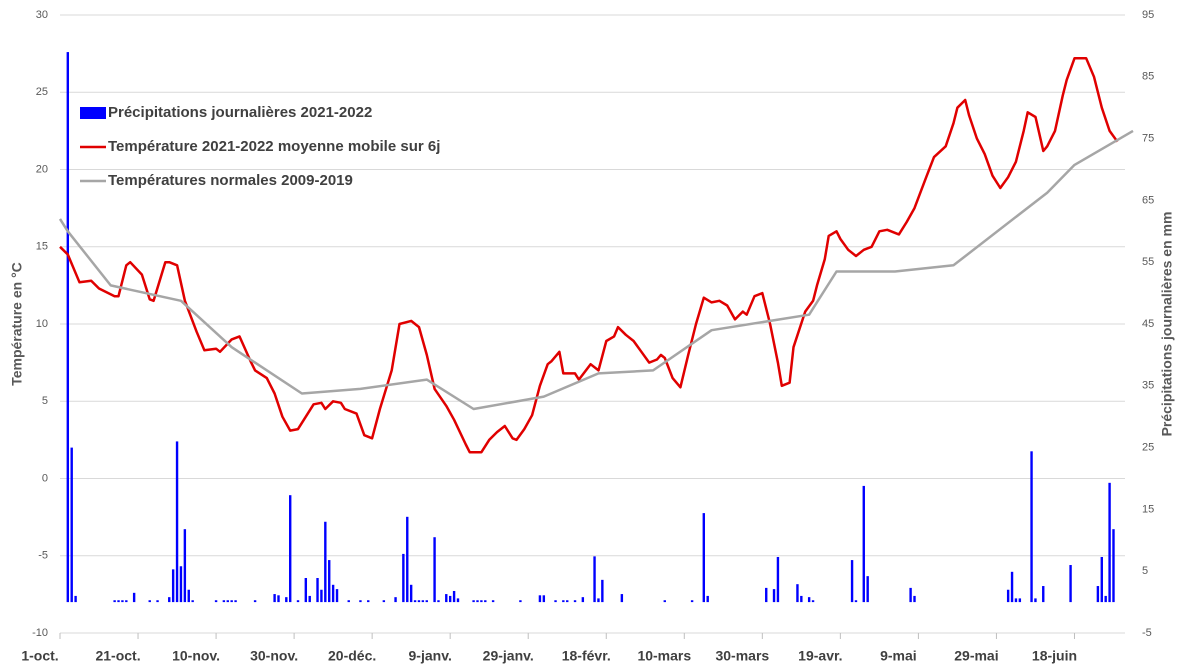  What do you see at coordinates (1148, 77) in the screenshot?
I see `y2-tick-label: 85` at bounding box center [1148, 77].